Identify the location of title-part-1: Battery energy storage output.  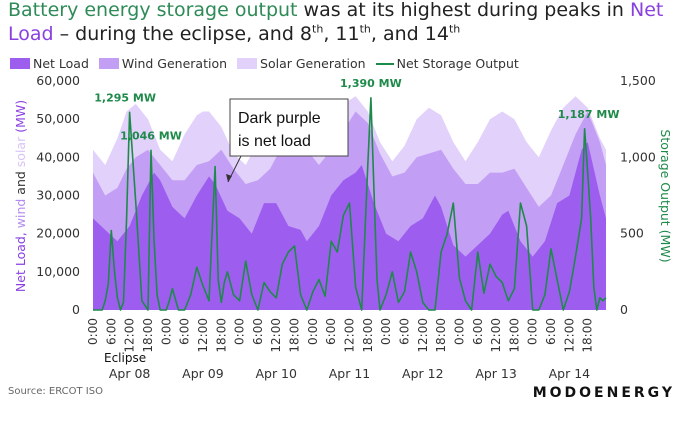
(153, 10).